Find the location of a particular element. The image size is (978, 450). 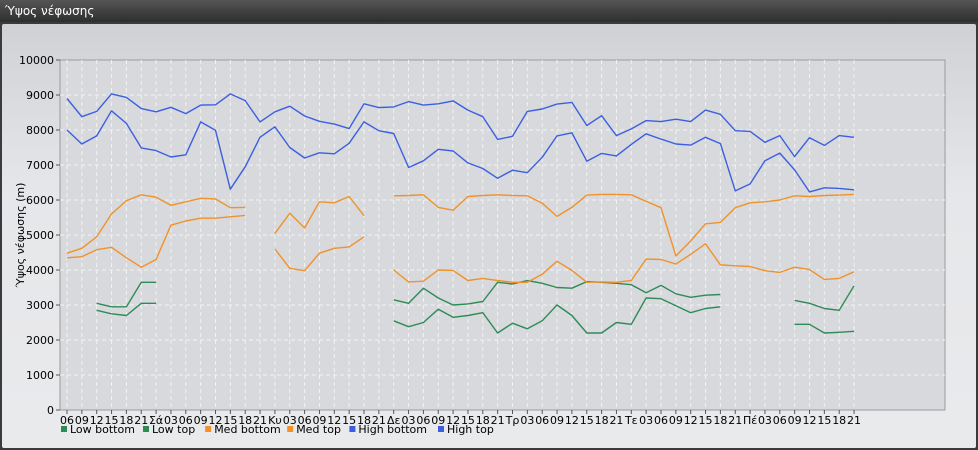

series-line-low-top is located at coordinates (475, 295).